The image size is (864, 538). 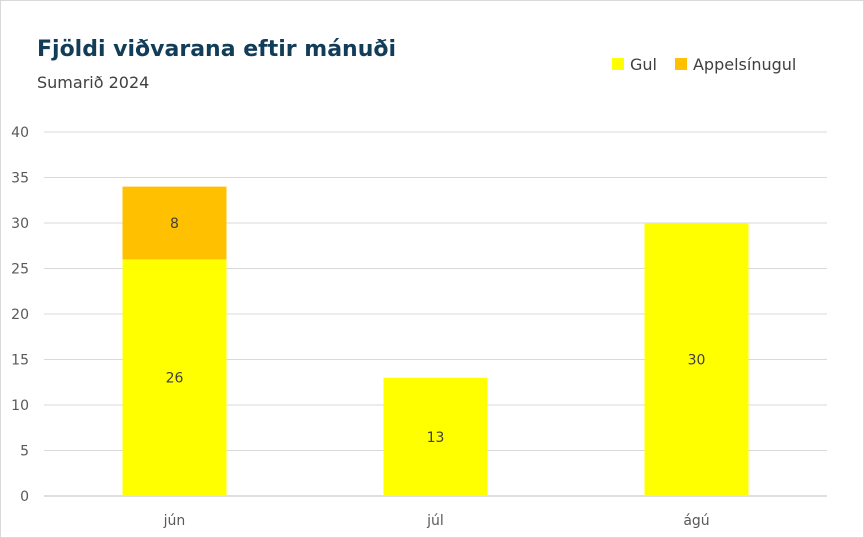 What do you see at coordinates (20, 133) in the screenshot?
I see `y-tick-label: 40` at bounding box center [20, 133].